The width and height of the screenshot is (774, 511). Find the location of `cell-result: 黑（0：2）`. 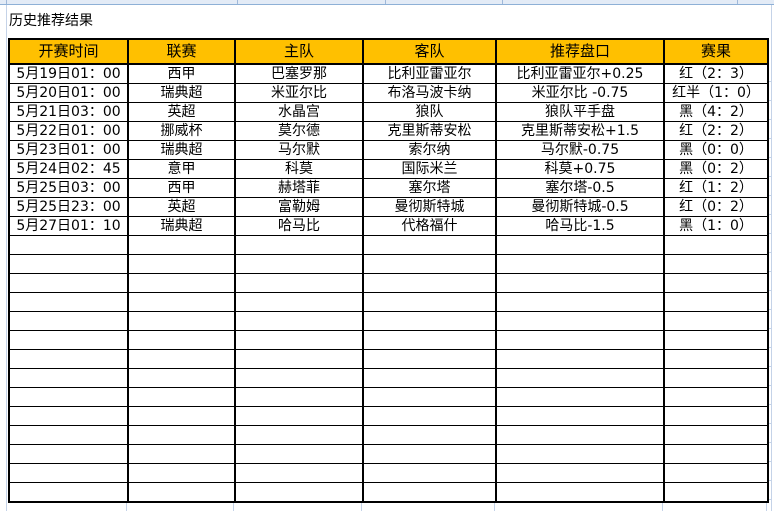

cell-result: 黑（0：2） is located at coordinates (716, 169).